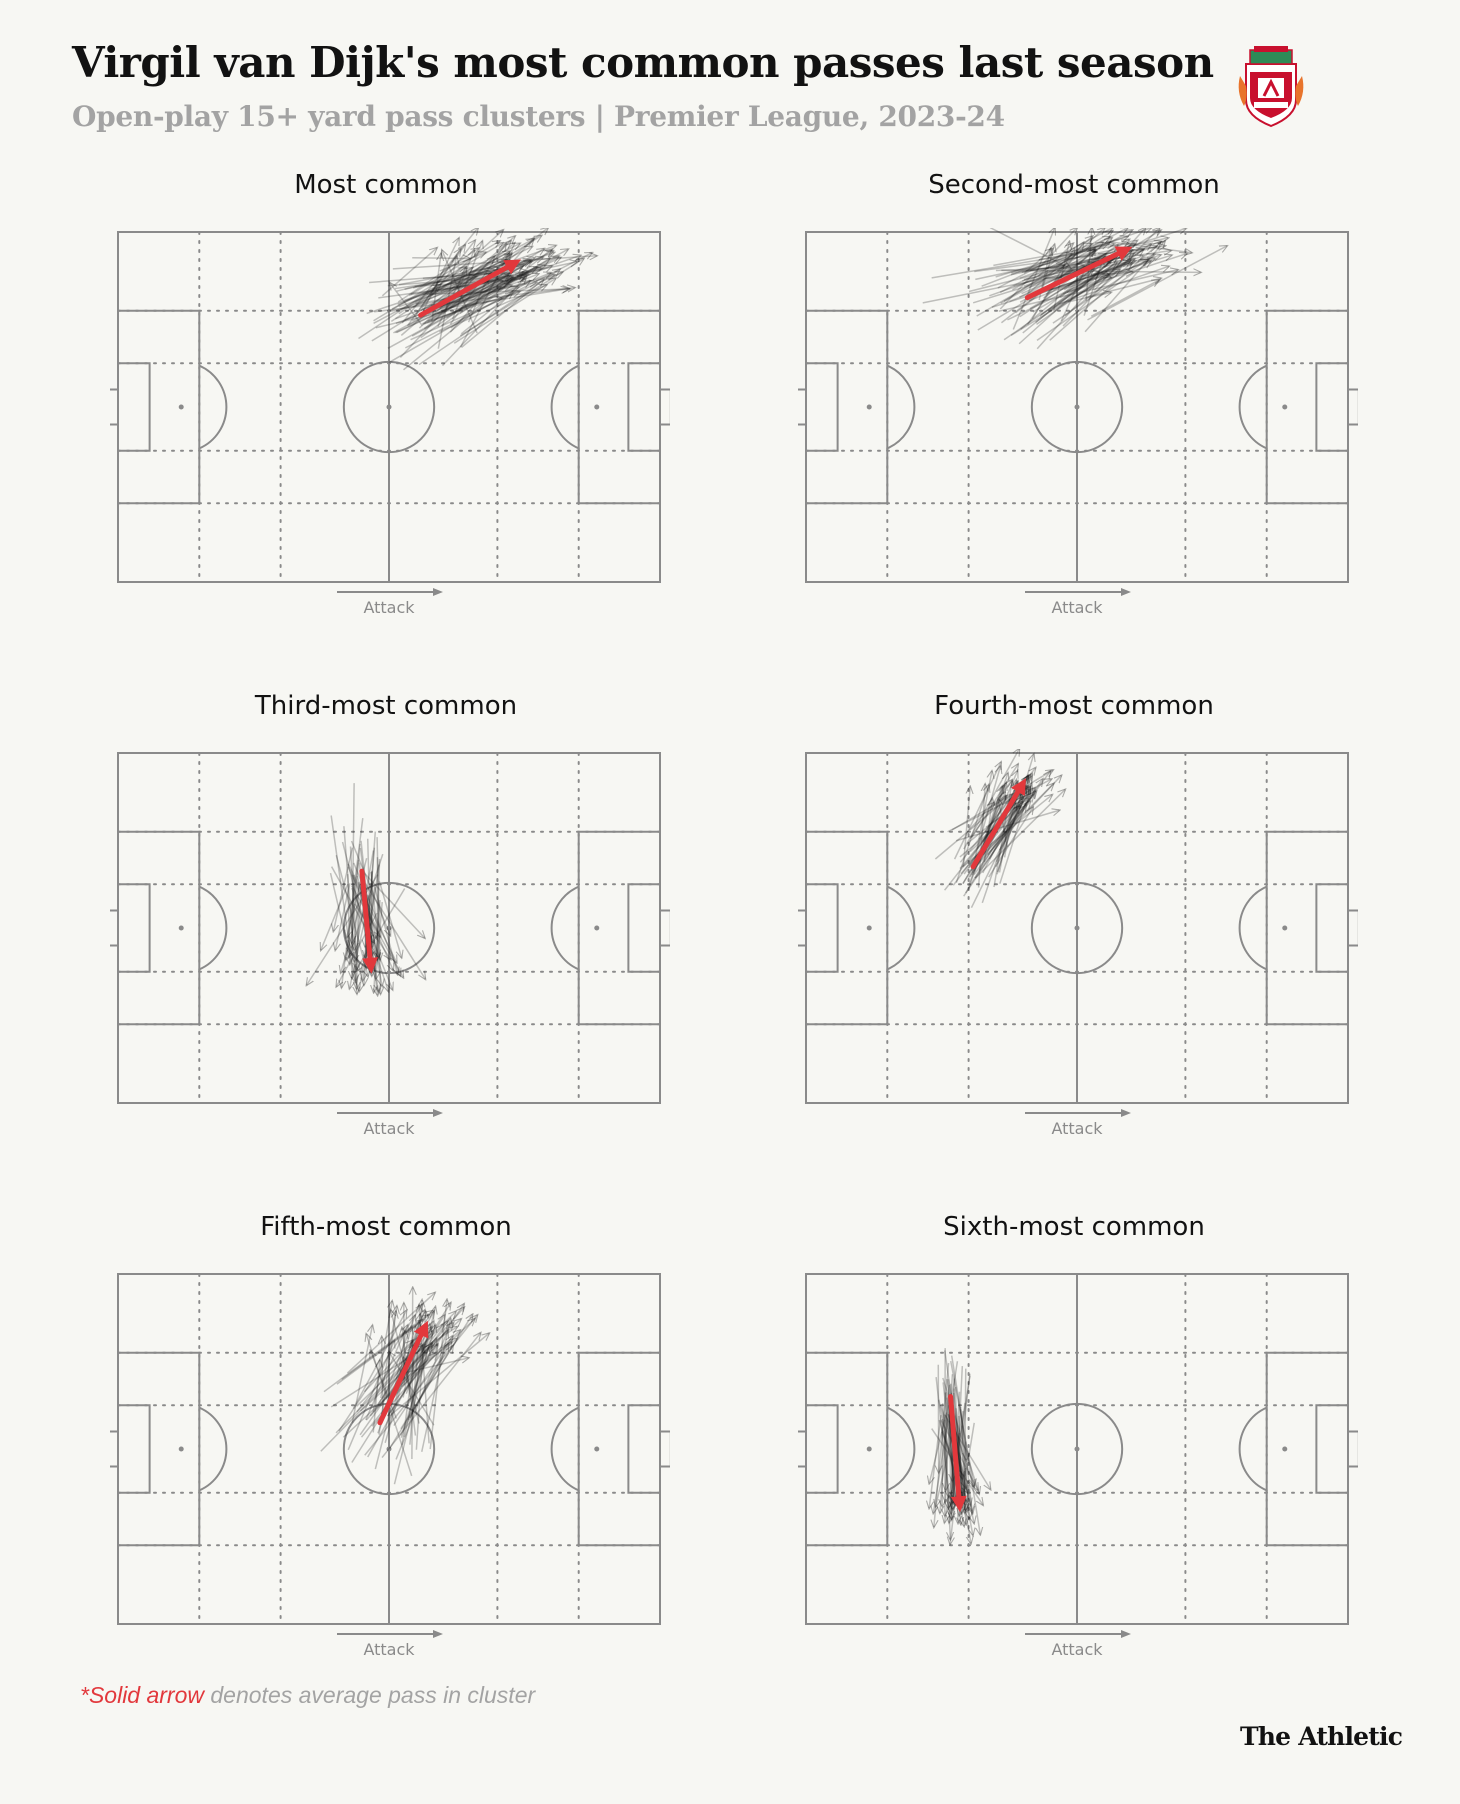 The width and height of the screenshot is (1460, 1804). Describe the element at coordinates (1074, 185) in the screenshot. I see `panel-title: Second-most common` at that location.